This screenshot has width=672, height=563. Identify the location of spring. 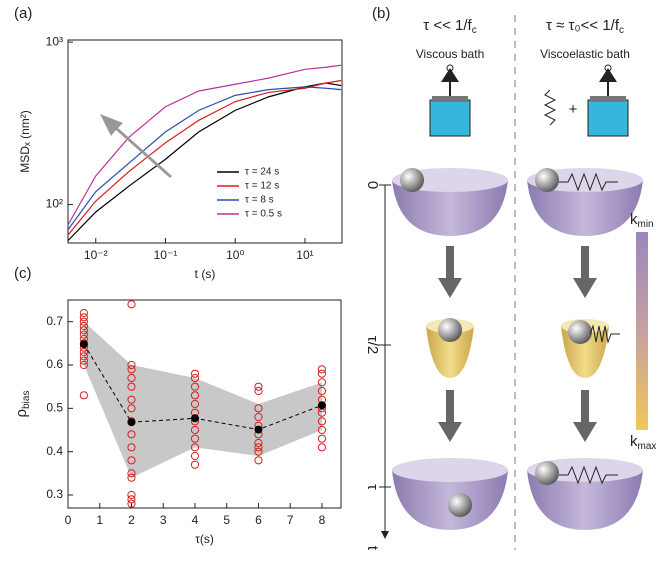
(550, 107).